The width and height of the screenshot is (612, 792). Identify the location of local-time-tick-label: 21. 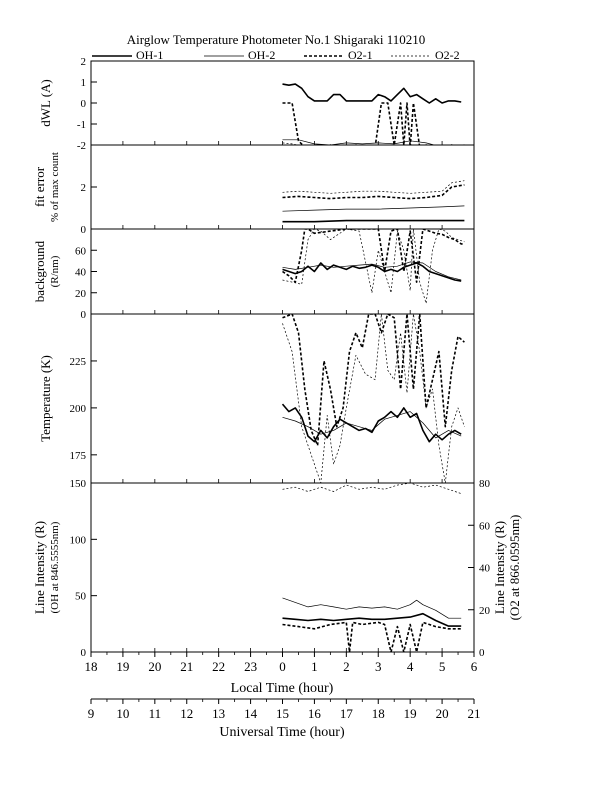
(186, 666).